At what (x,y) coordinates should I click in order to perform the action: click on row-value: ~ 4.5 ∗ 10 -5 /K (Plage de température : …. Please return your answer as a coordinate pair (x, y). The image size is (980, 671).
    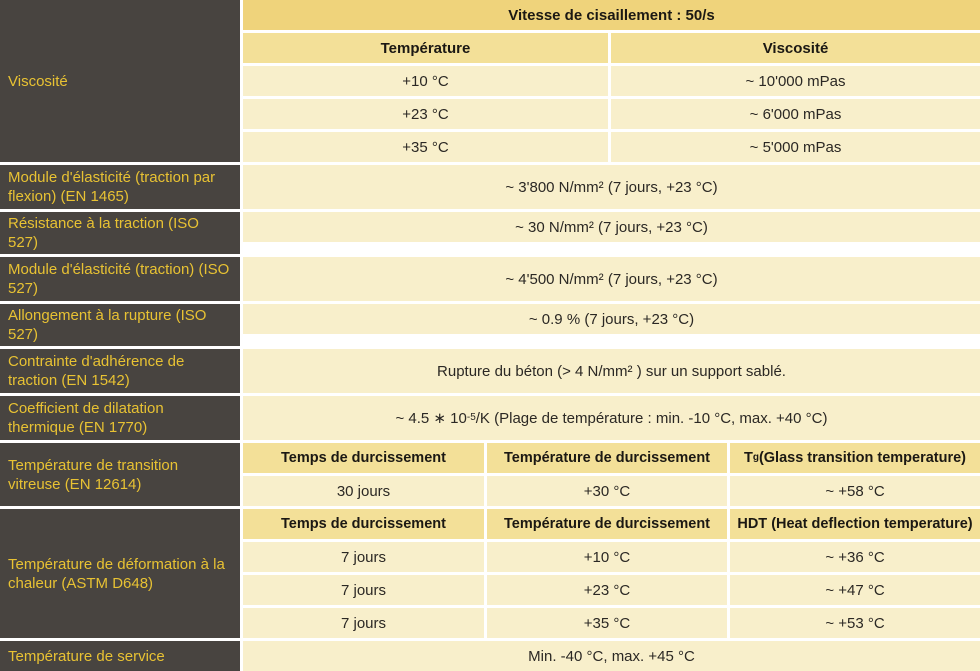
    Looking at the image, I should click on (611, 418).